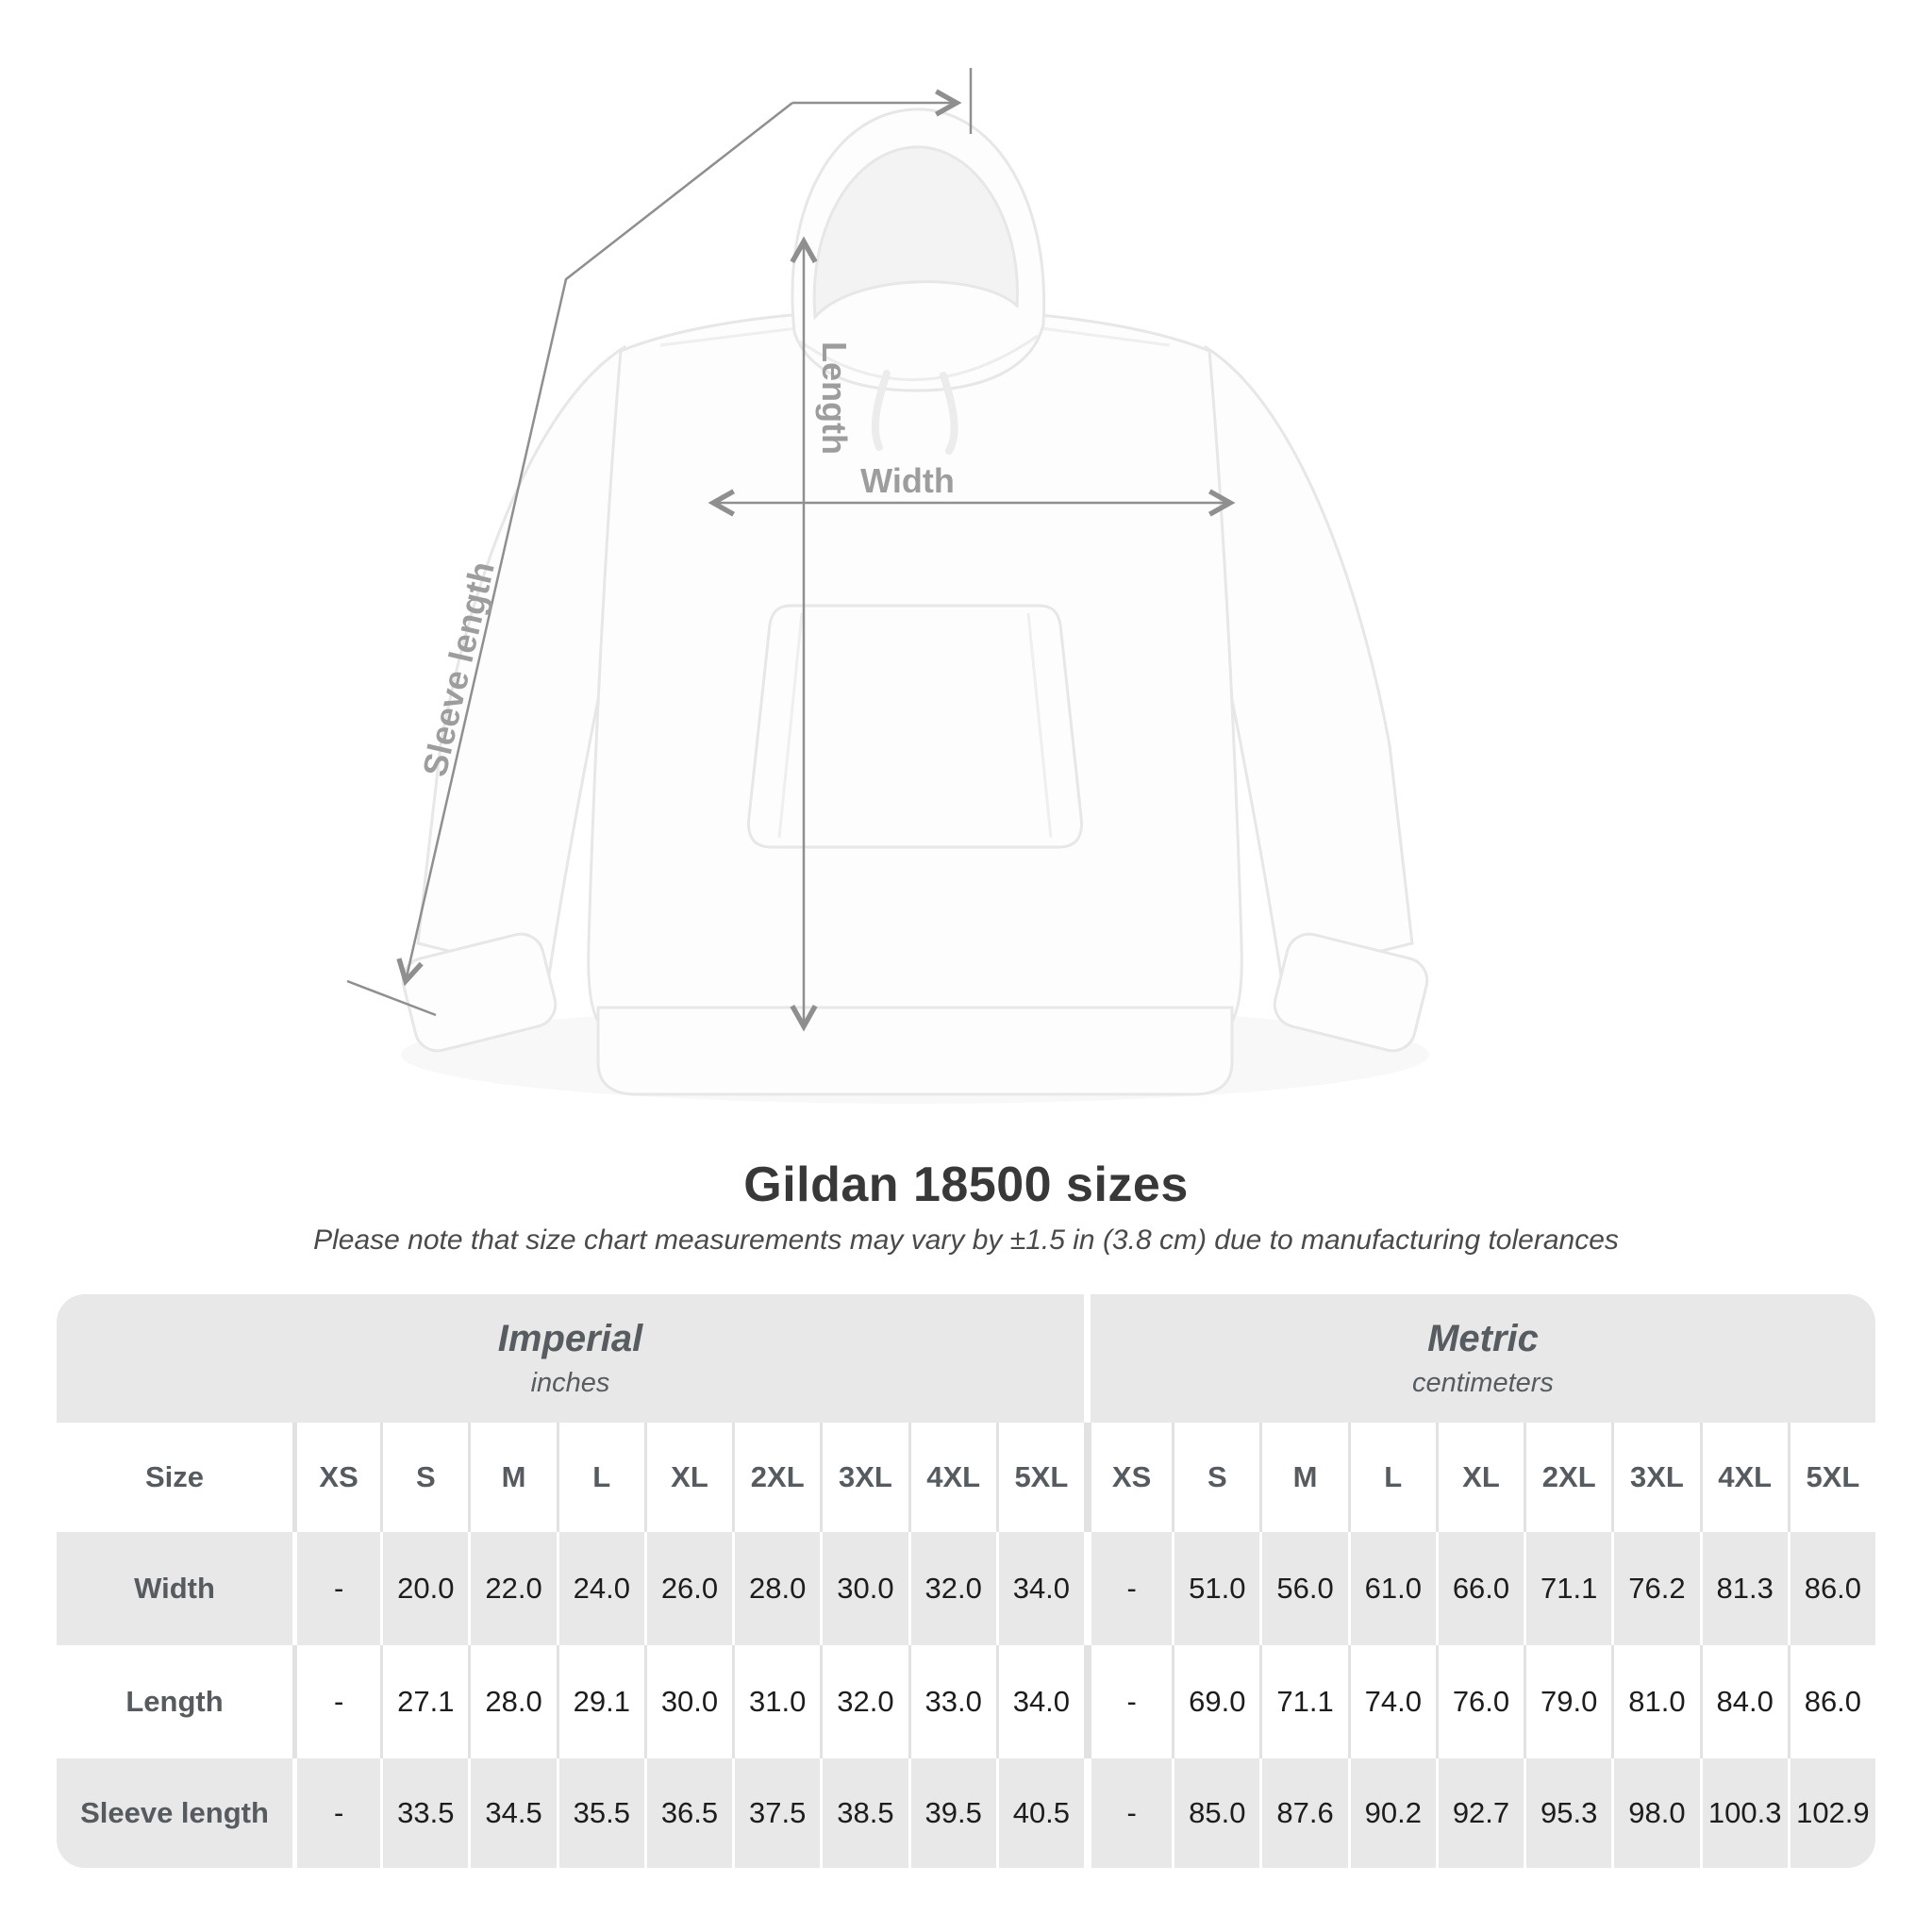 The width and height of the screenshot is (1932, 1932). What do you see at coordinates (915, 233) in the screenshot?
I see `hoodie-hood-opening` at bounding box center [915, 233].